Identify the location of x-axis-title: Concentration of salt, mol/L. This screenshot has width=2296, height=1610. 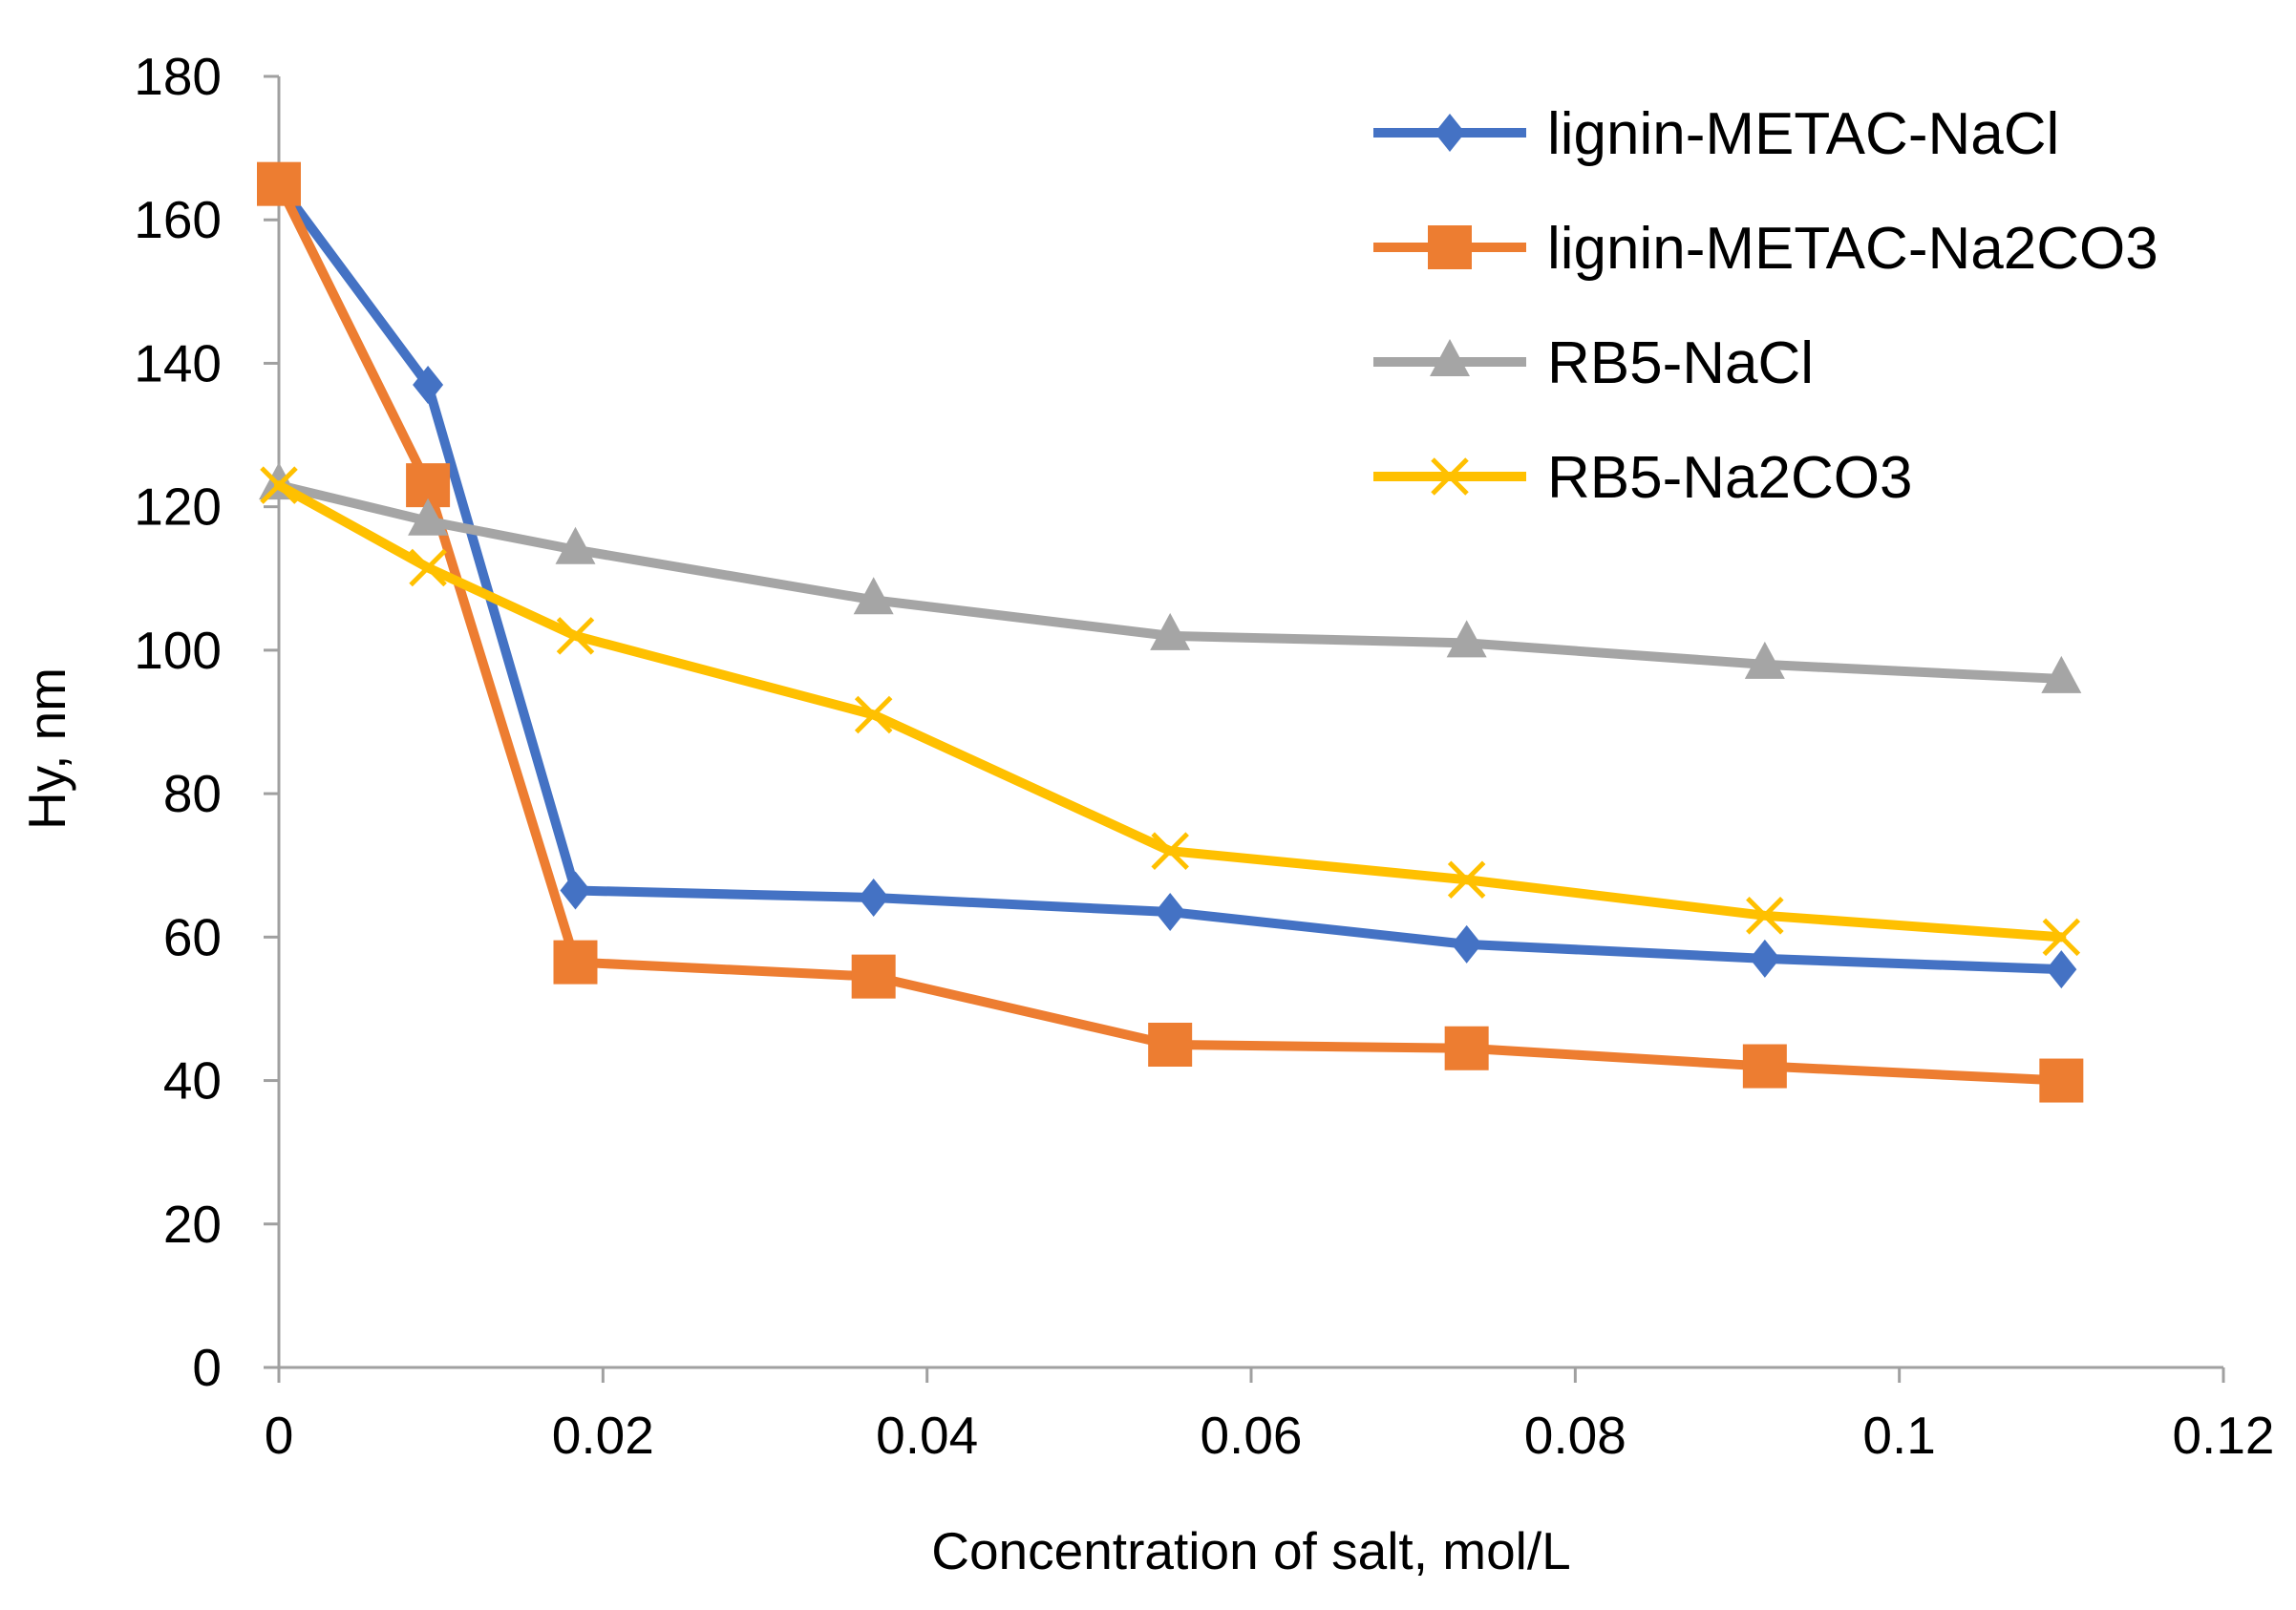
(1251, 1551).